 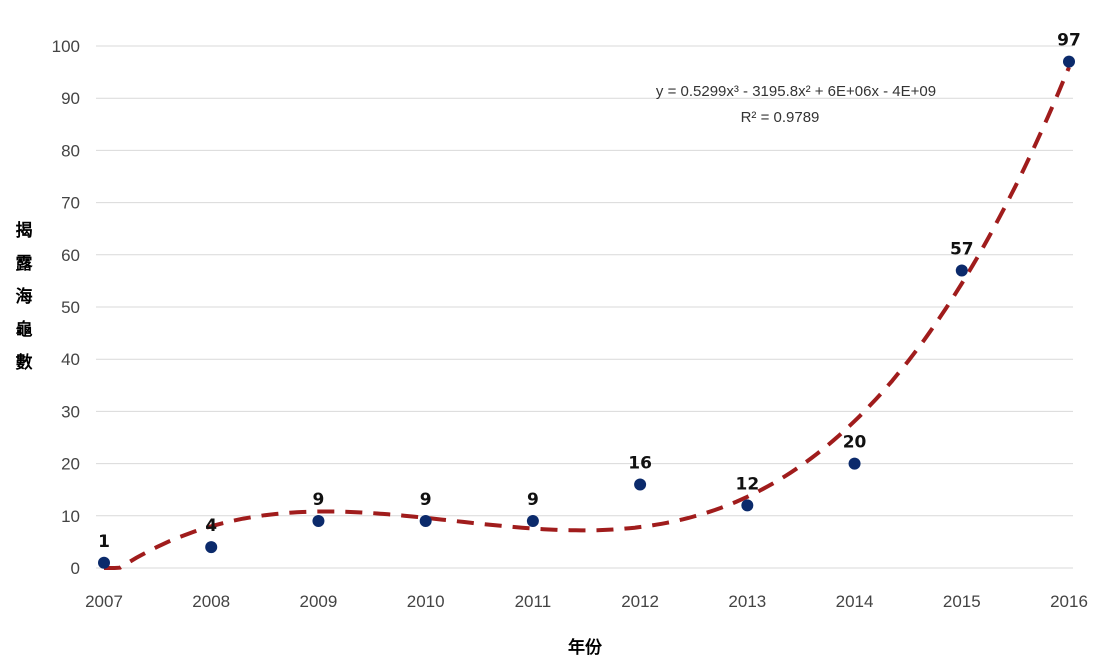 What do you see at coordinates (70, 98) in the screenshot?
I see `y-tick-label: 90` at bounding box center [70, 98].